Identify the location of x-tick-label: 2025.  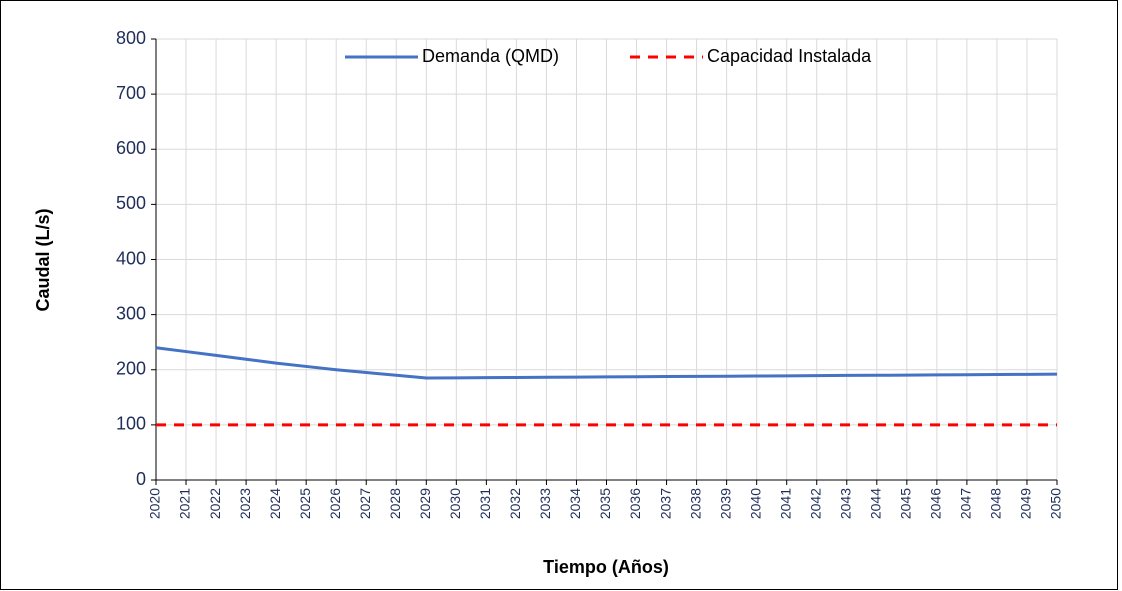
(305, 503).